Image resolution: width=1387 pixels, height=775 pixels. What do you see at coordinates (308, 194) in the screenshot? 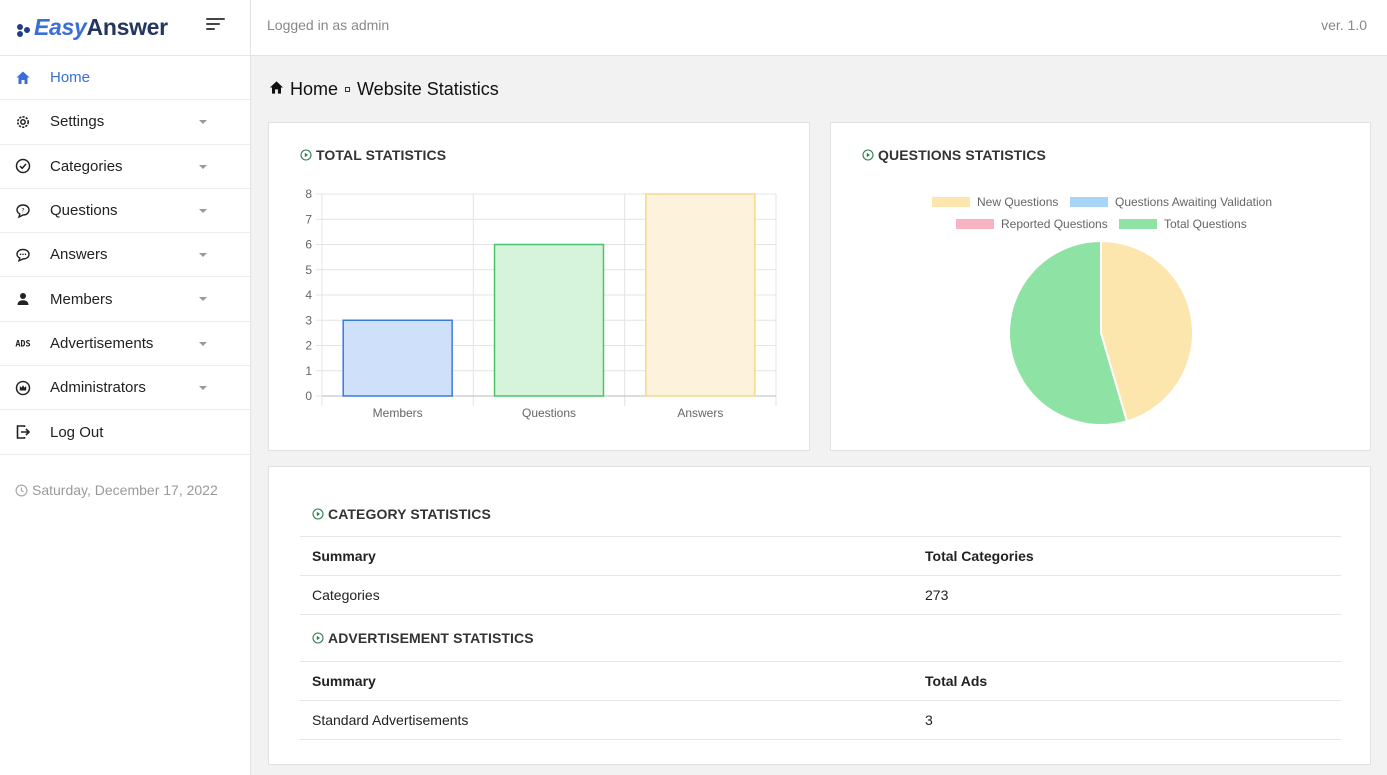
I see `y-tick-label: 8` at bounding box center [308, 194].